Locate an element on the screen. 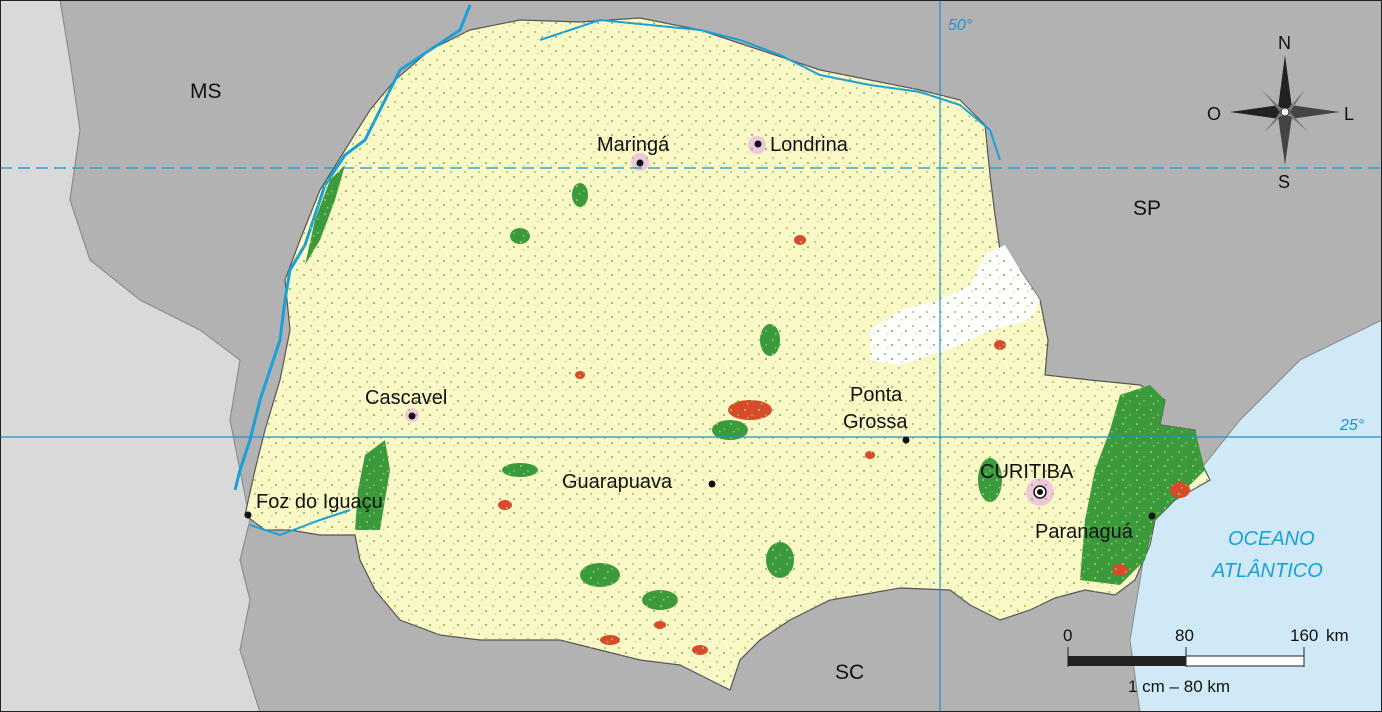 The height and width of the screenshot is (712, 1382). compass-rose is located at coordinates (1285, 110).